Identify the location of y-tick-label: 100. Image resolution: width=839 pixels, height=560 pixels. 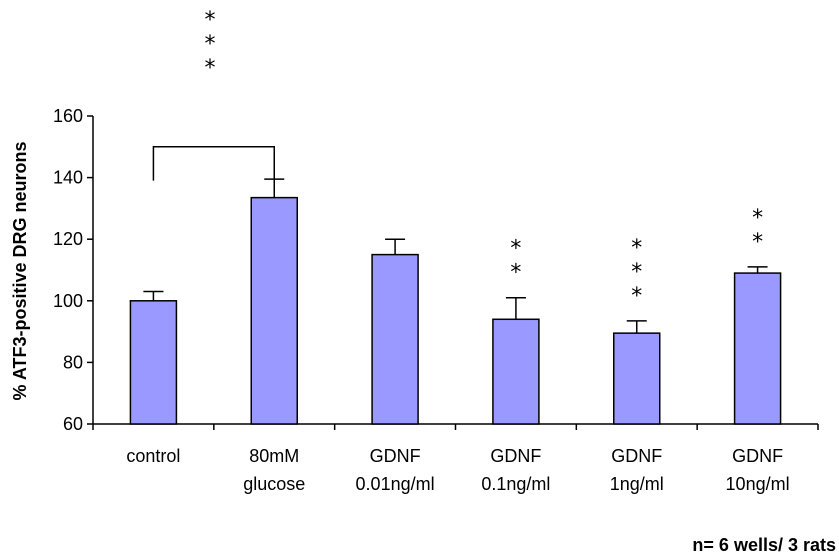
(68, 301).